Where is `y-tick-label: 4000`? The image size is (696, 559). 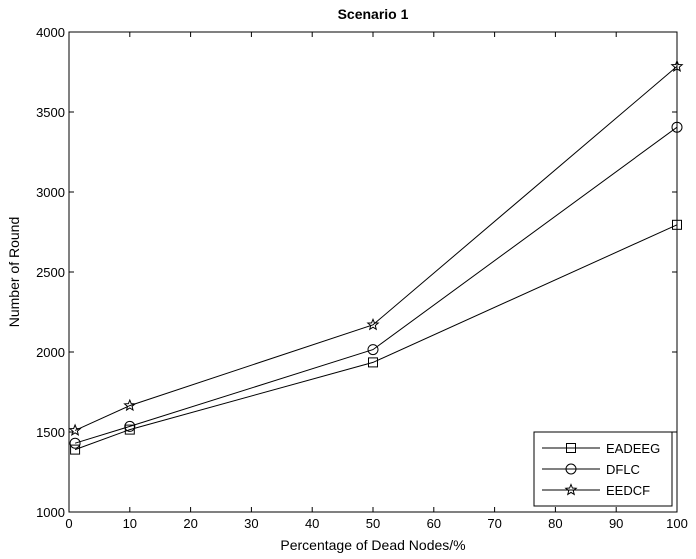 y-tick-label: 4000 is located at coordinates (50, 32).